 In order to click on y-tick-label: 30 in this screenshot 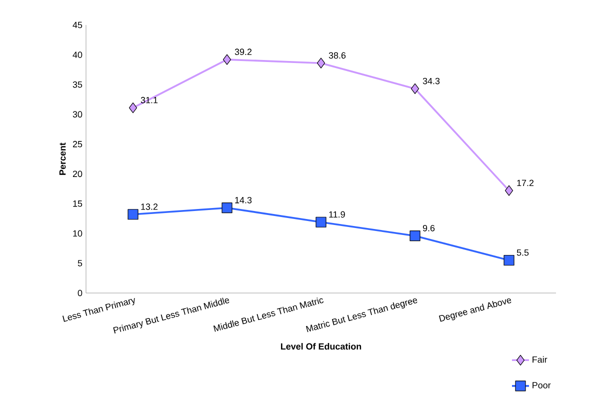, I will do `click(77, 114)`.